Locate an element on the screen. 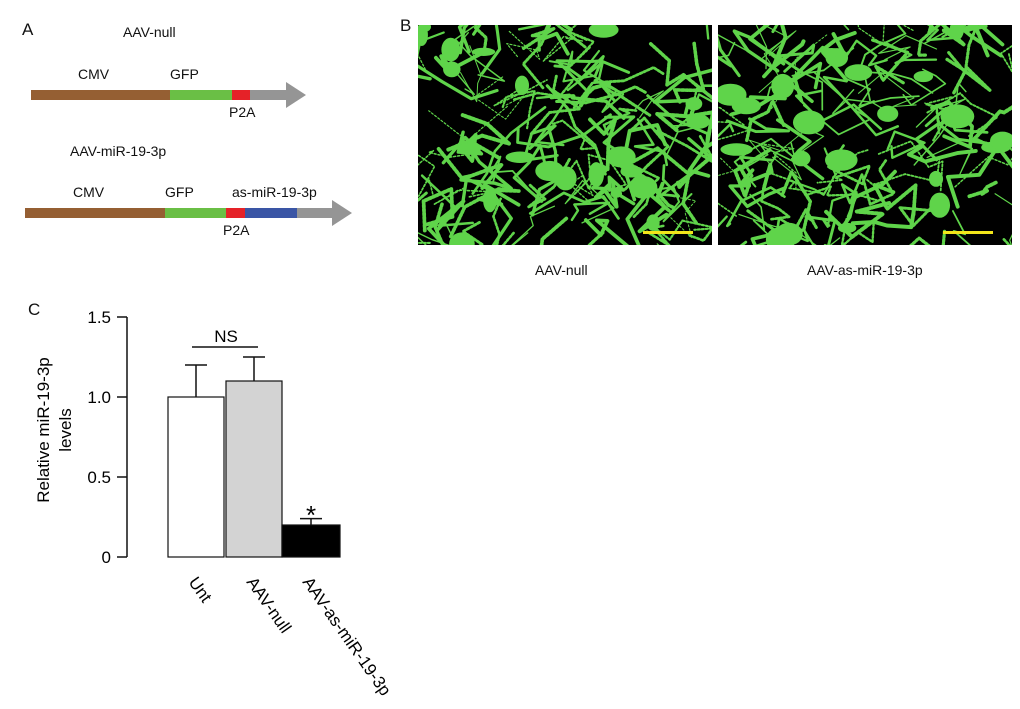  construct1-p2a-label: P2A is located at coordinates (242, 112).